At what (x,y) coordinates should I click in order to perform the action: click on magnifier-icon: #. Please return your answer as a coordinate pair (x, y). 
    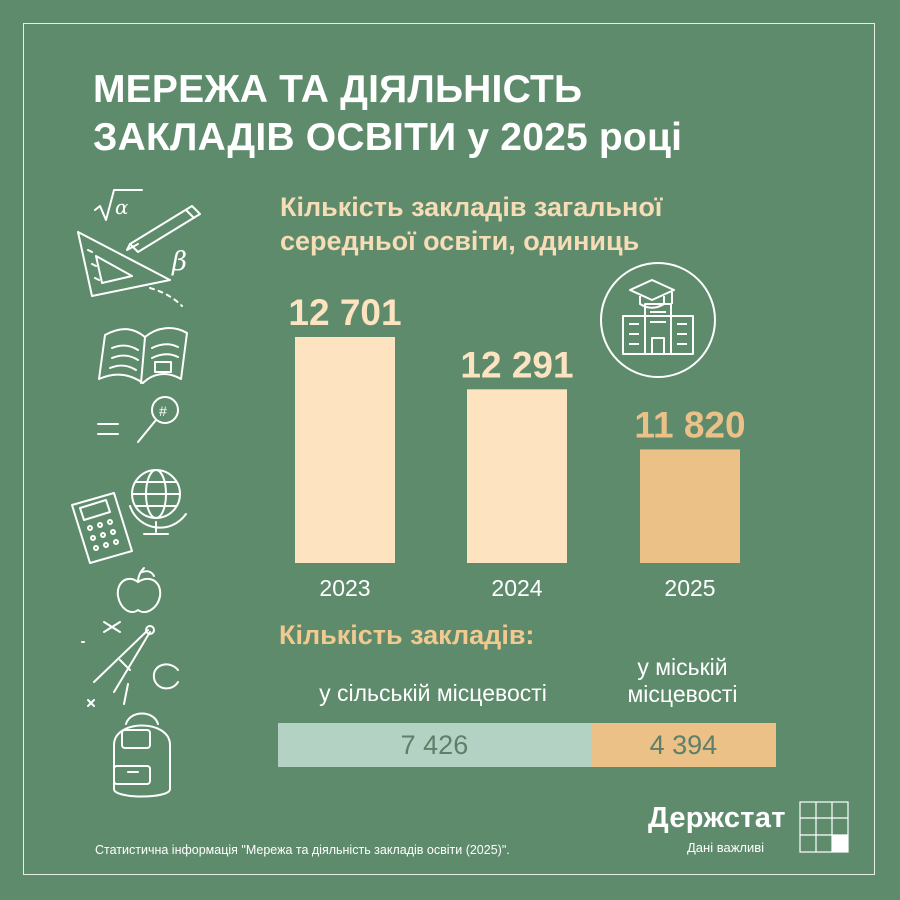
    Looking at the image, I should click on (138, 419).